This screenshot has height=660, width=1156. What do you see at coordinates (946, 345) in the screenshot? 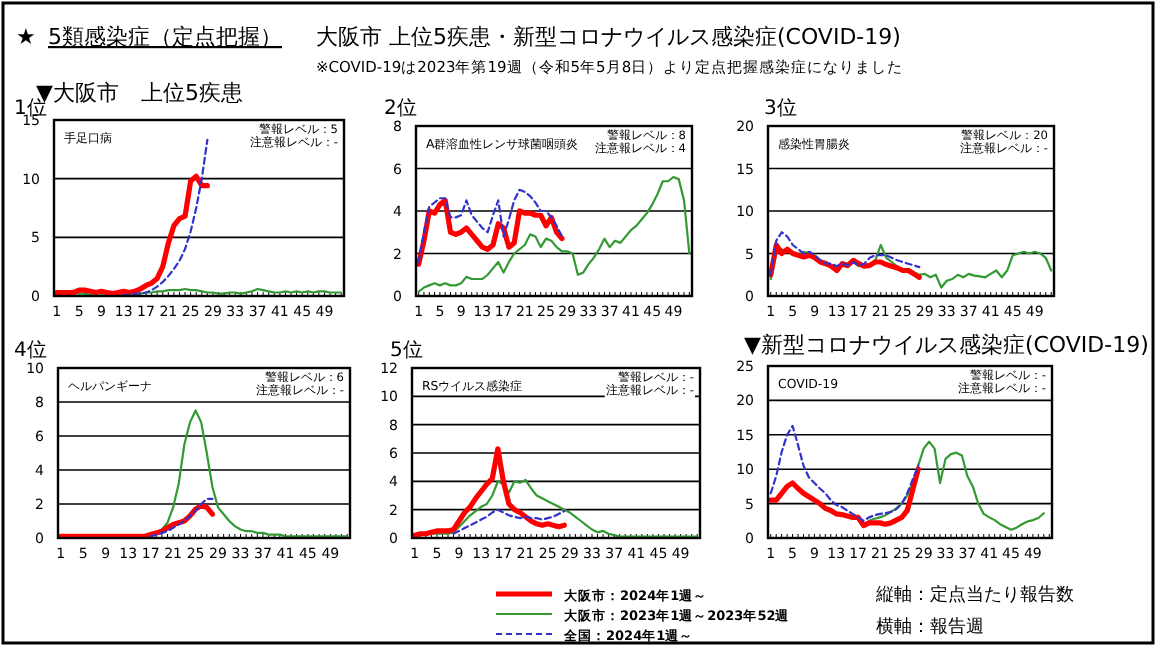
I see `text: ▼新型コロナウイルス感染症(COVID-19)` at bounding box center [946, 345].